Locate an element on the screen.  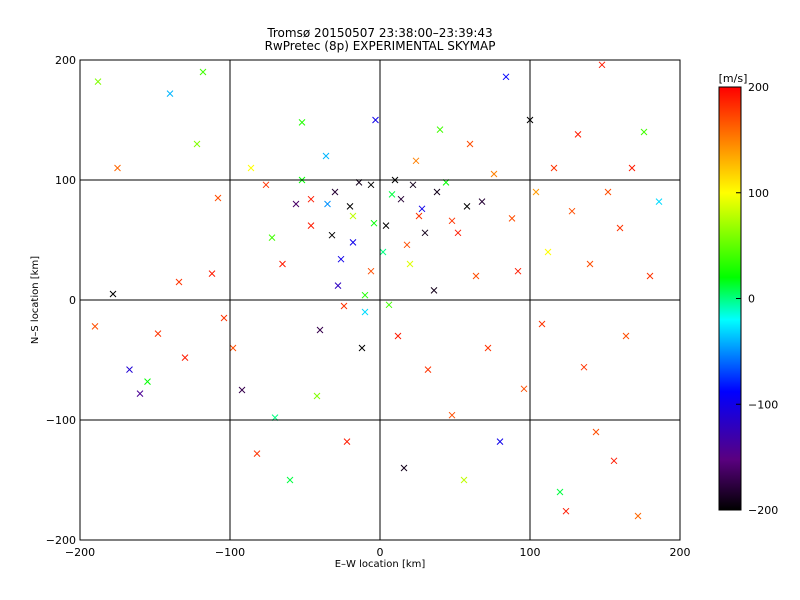
colorbar-tick-label: 200 is located at coordinates (758, 87).